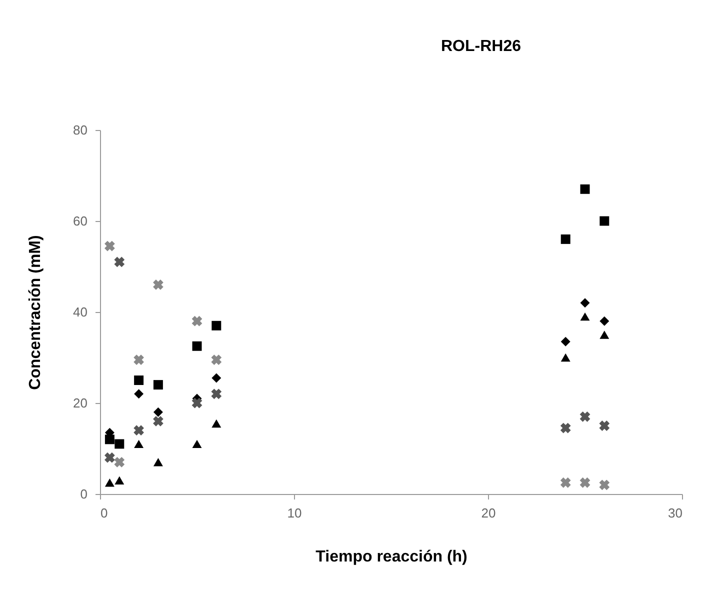 This screenshot has width=708, height=613. Describe the element at coordinates (84, 494) in the screenshot. I see `y-tick-label: 0` at that location.